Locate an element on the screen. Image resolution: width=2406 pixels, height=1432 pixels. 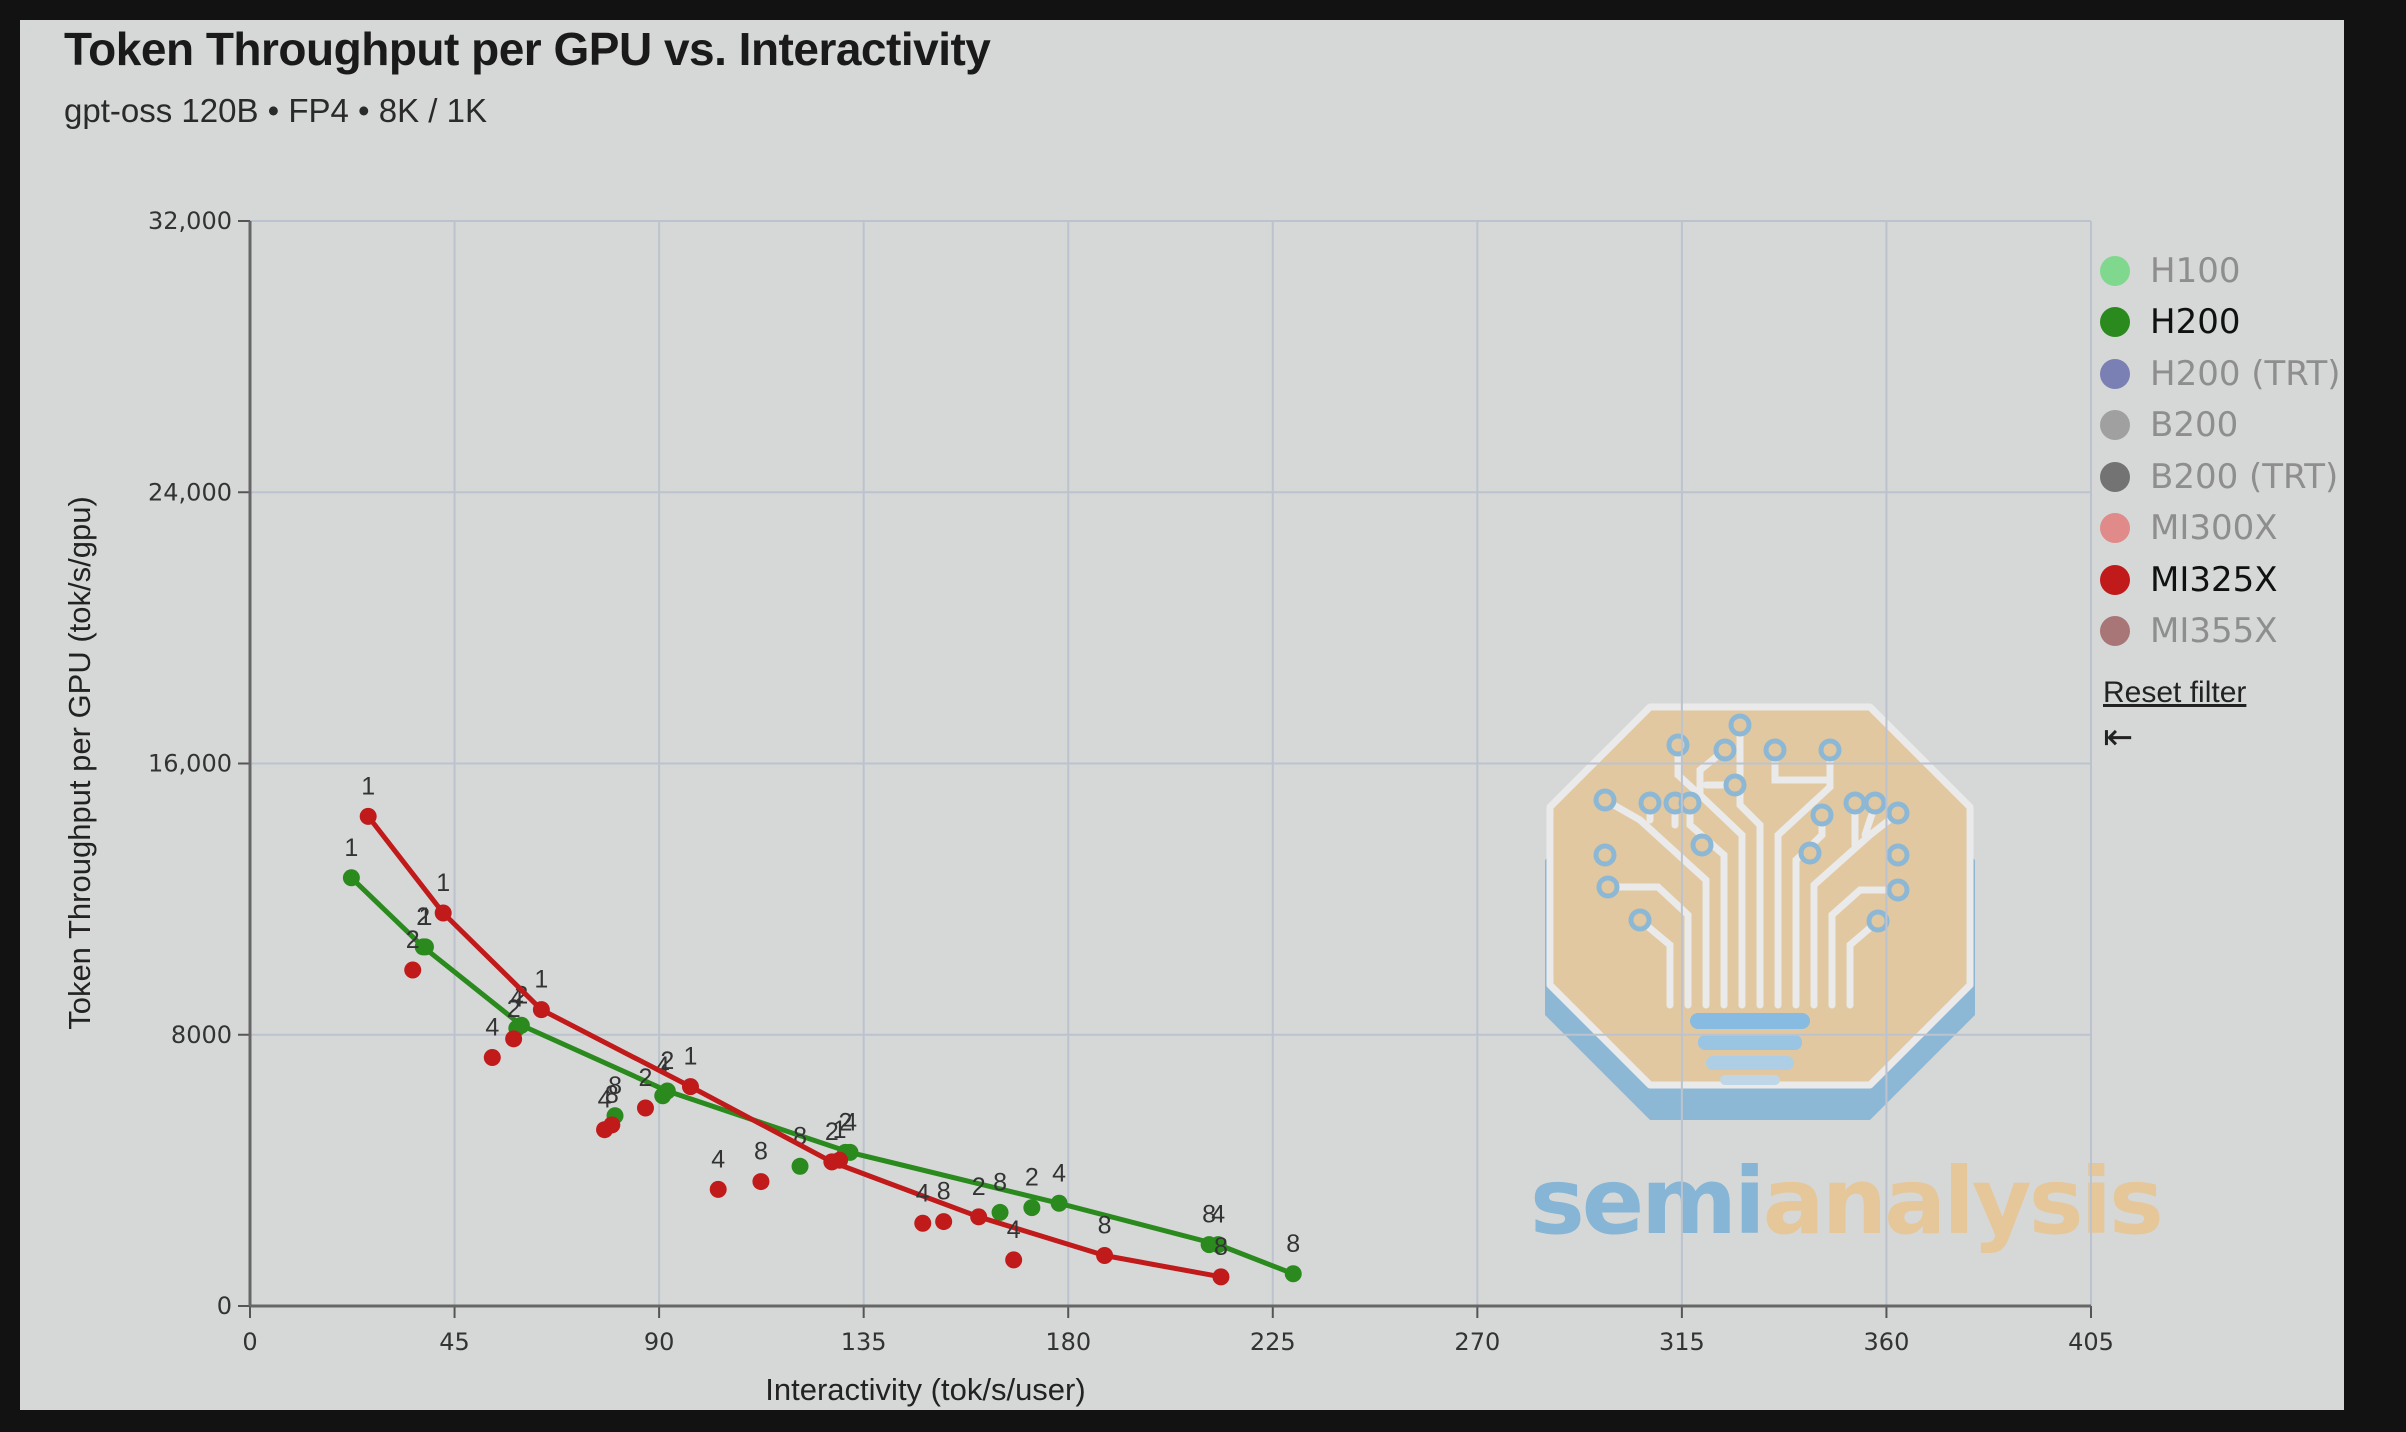
legend-item-h200: H200 is located at coordinates (2220, 323).